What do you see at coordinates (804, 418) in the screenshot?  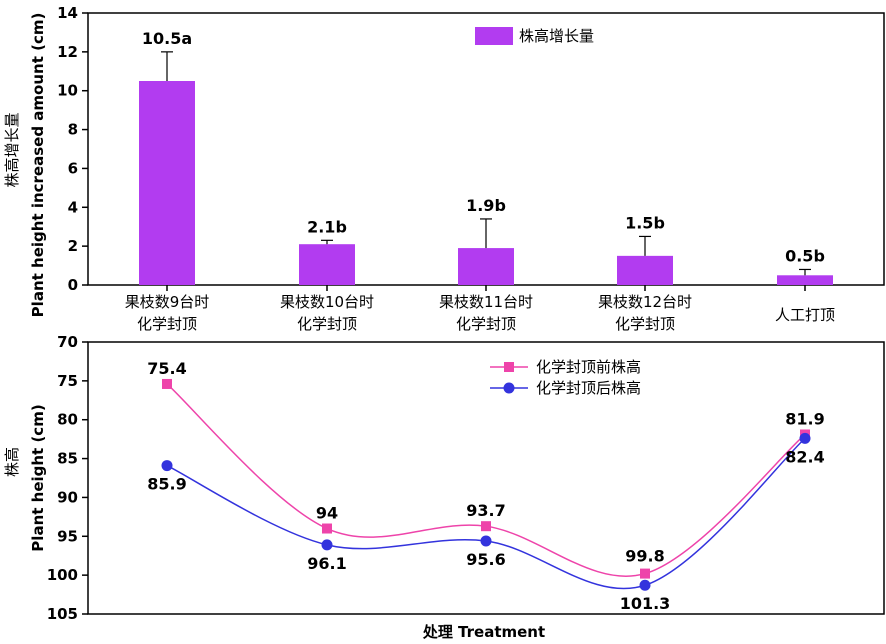 I see `data-value-label: 81.9` at bounding box center [804, 418].